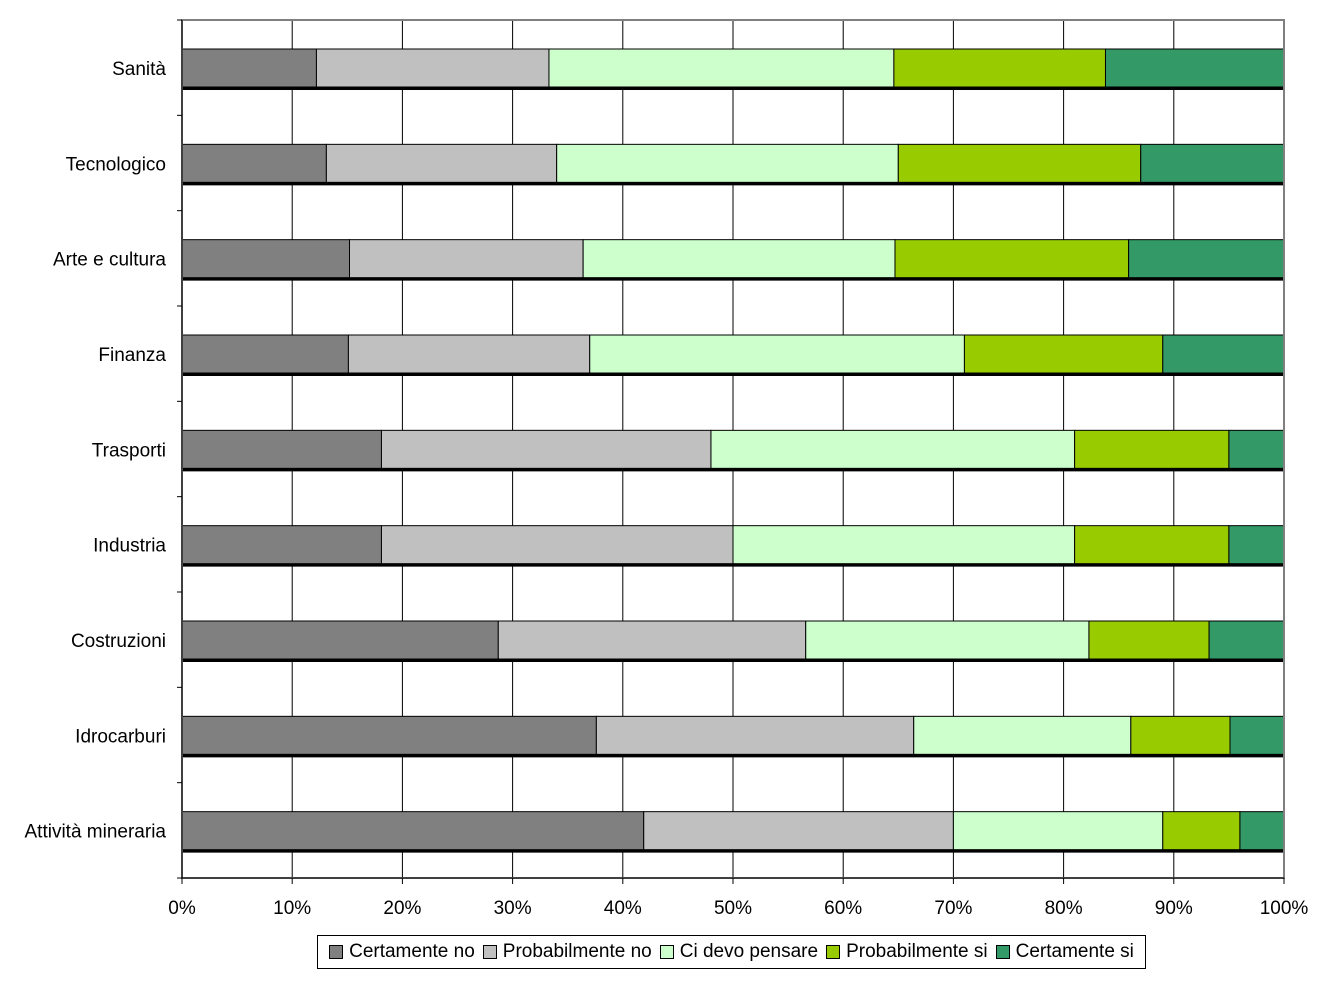 The image size is (1341, 982). What do you see at coordinates (1174, 908) in the screenshot?
I see `x-tick-label: 90%` at bounding box center [1174, 908].